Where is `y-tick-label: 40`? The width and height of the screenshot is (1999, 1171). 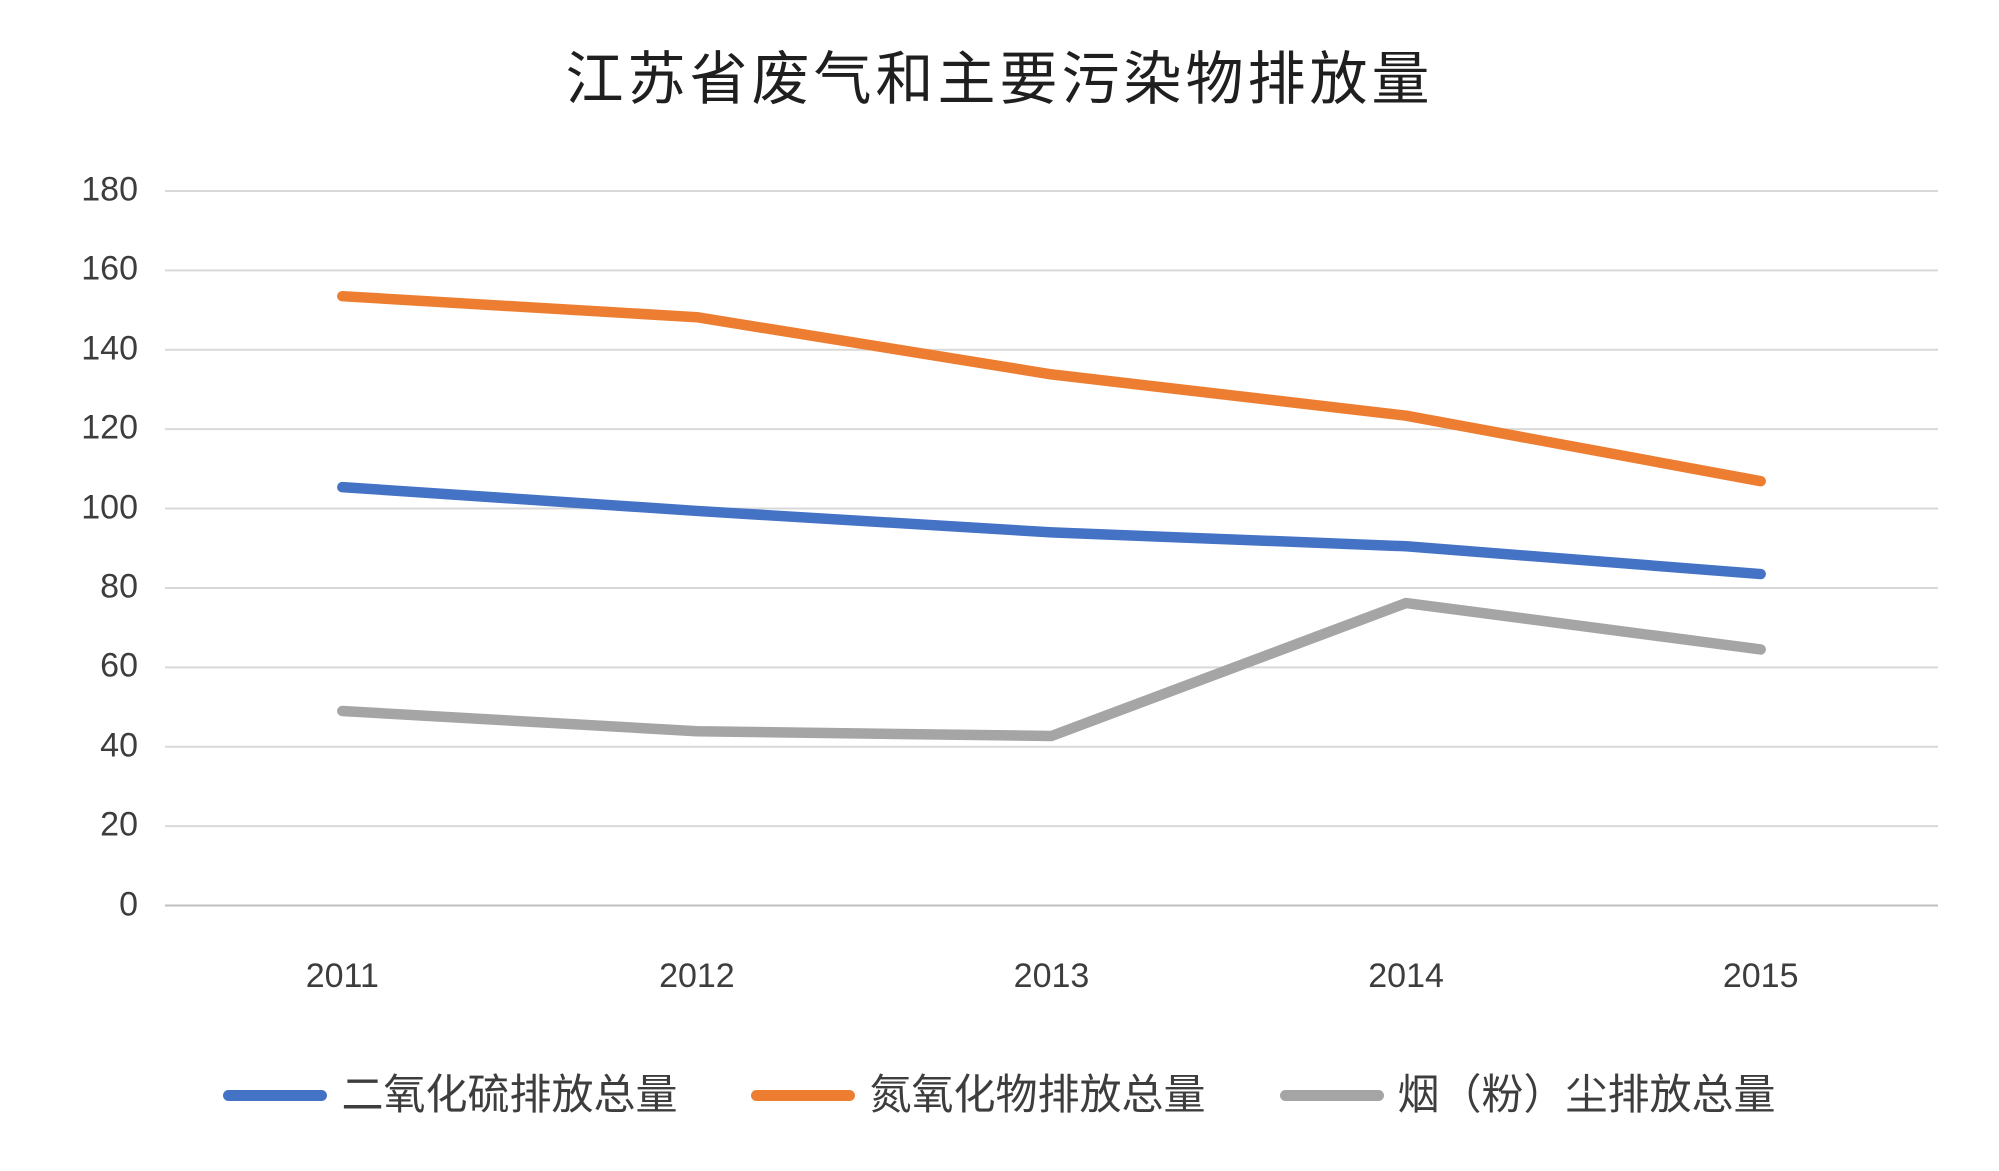 y-tick-label: 40 is located at coordinates (119, 745).